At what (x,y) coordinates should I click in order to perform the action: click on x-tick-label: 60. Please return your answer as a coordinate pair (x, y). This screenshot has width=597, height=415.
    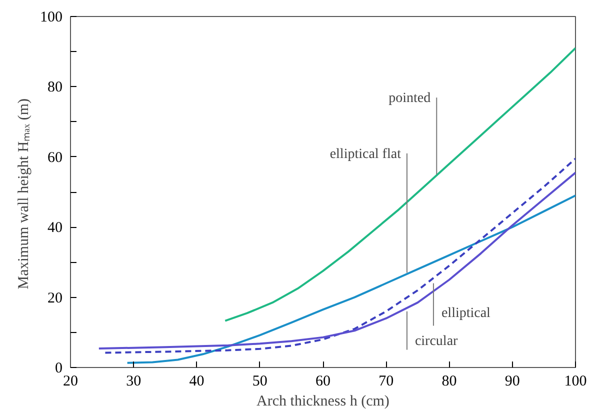
    Looking at the image, I should click on (323, 382).